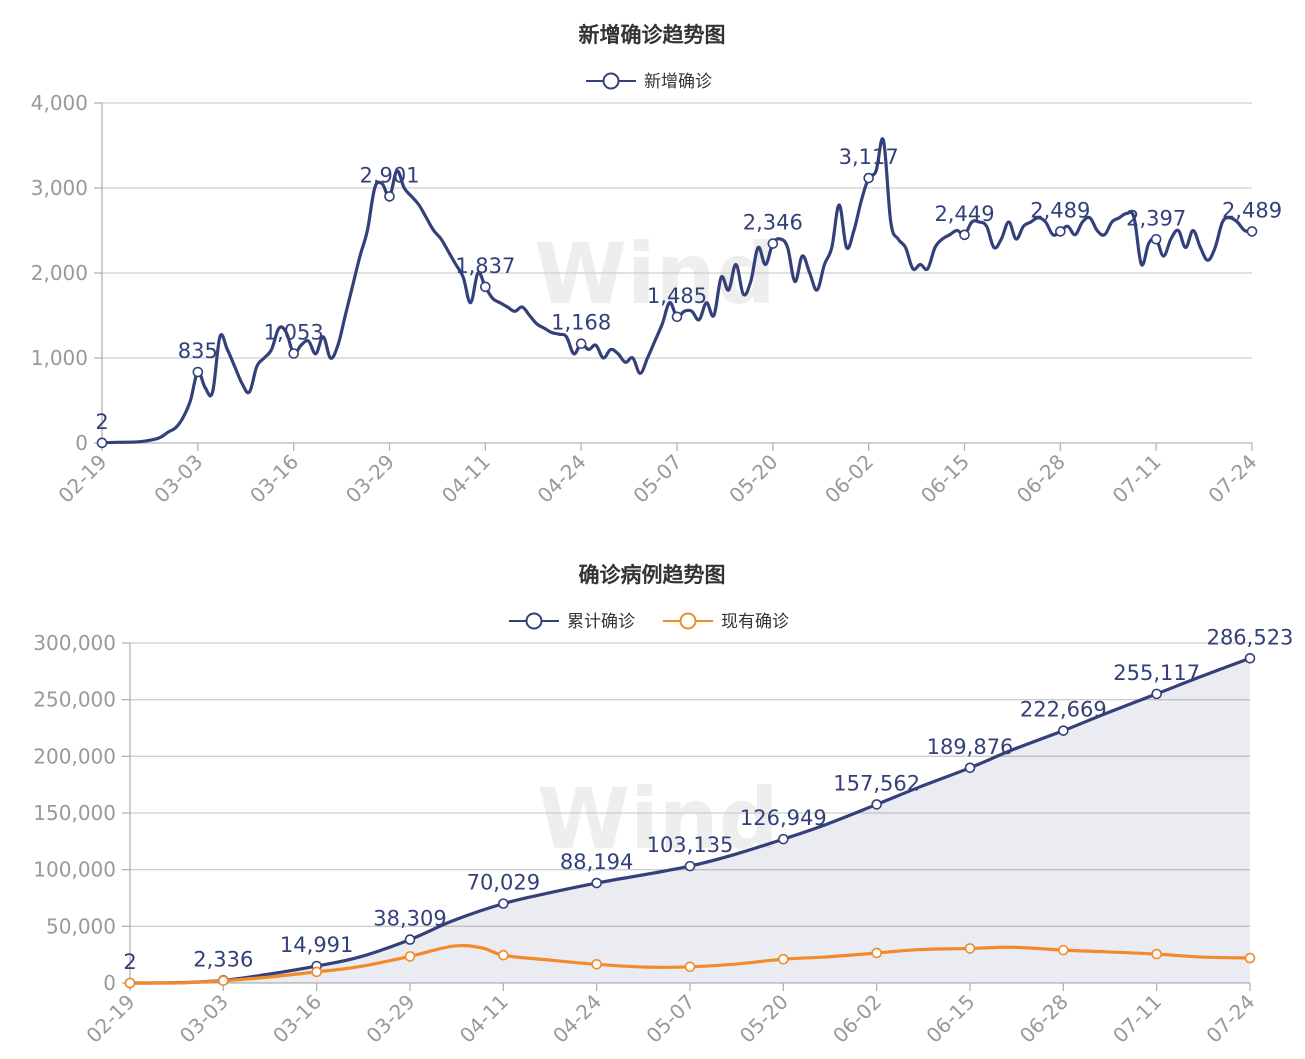 This screenshot has width=1305, height=1059. I want to click on data-label: 2,397, so click(1156, 218).